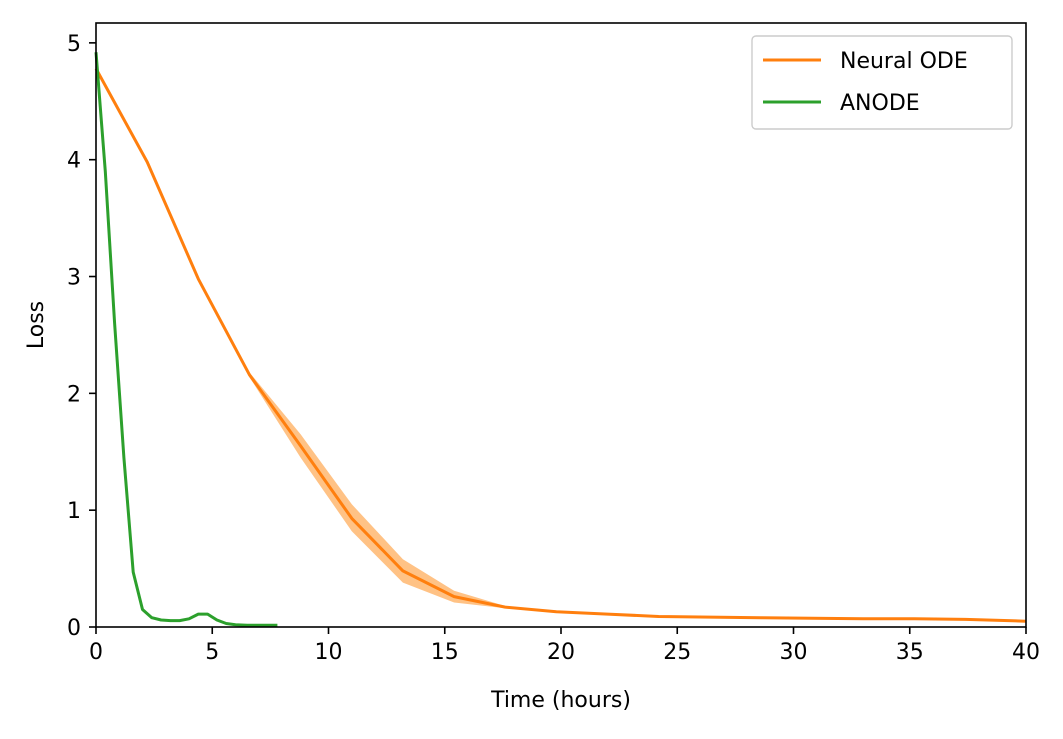  Describe the element at coordinates (677, 652) in the screenshot. I see `x-tick-label: 25` at that location.